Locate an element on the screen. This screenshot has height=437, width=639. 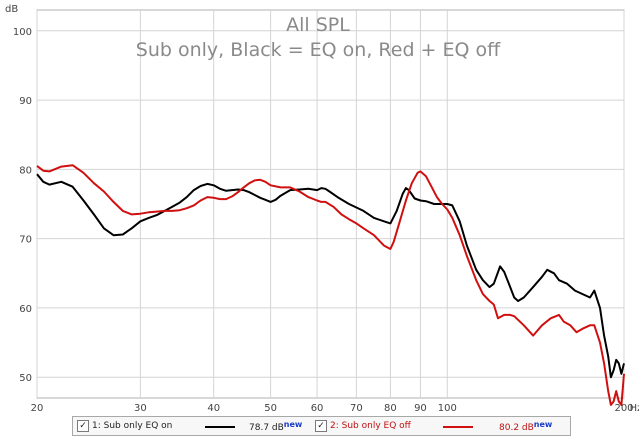
legend-item-eq-off: ✓ 2: Sub only EQ off is located at coordinates (363, 426).